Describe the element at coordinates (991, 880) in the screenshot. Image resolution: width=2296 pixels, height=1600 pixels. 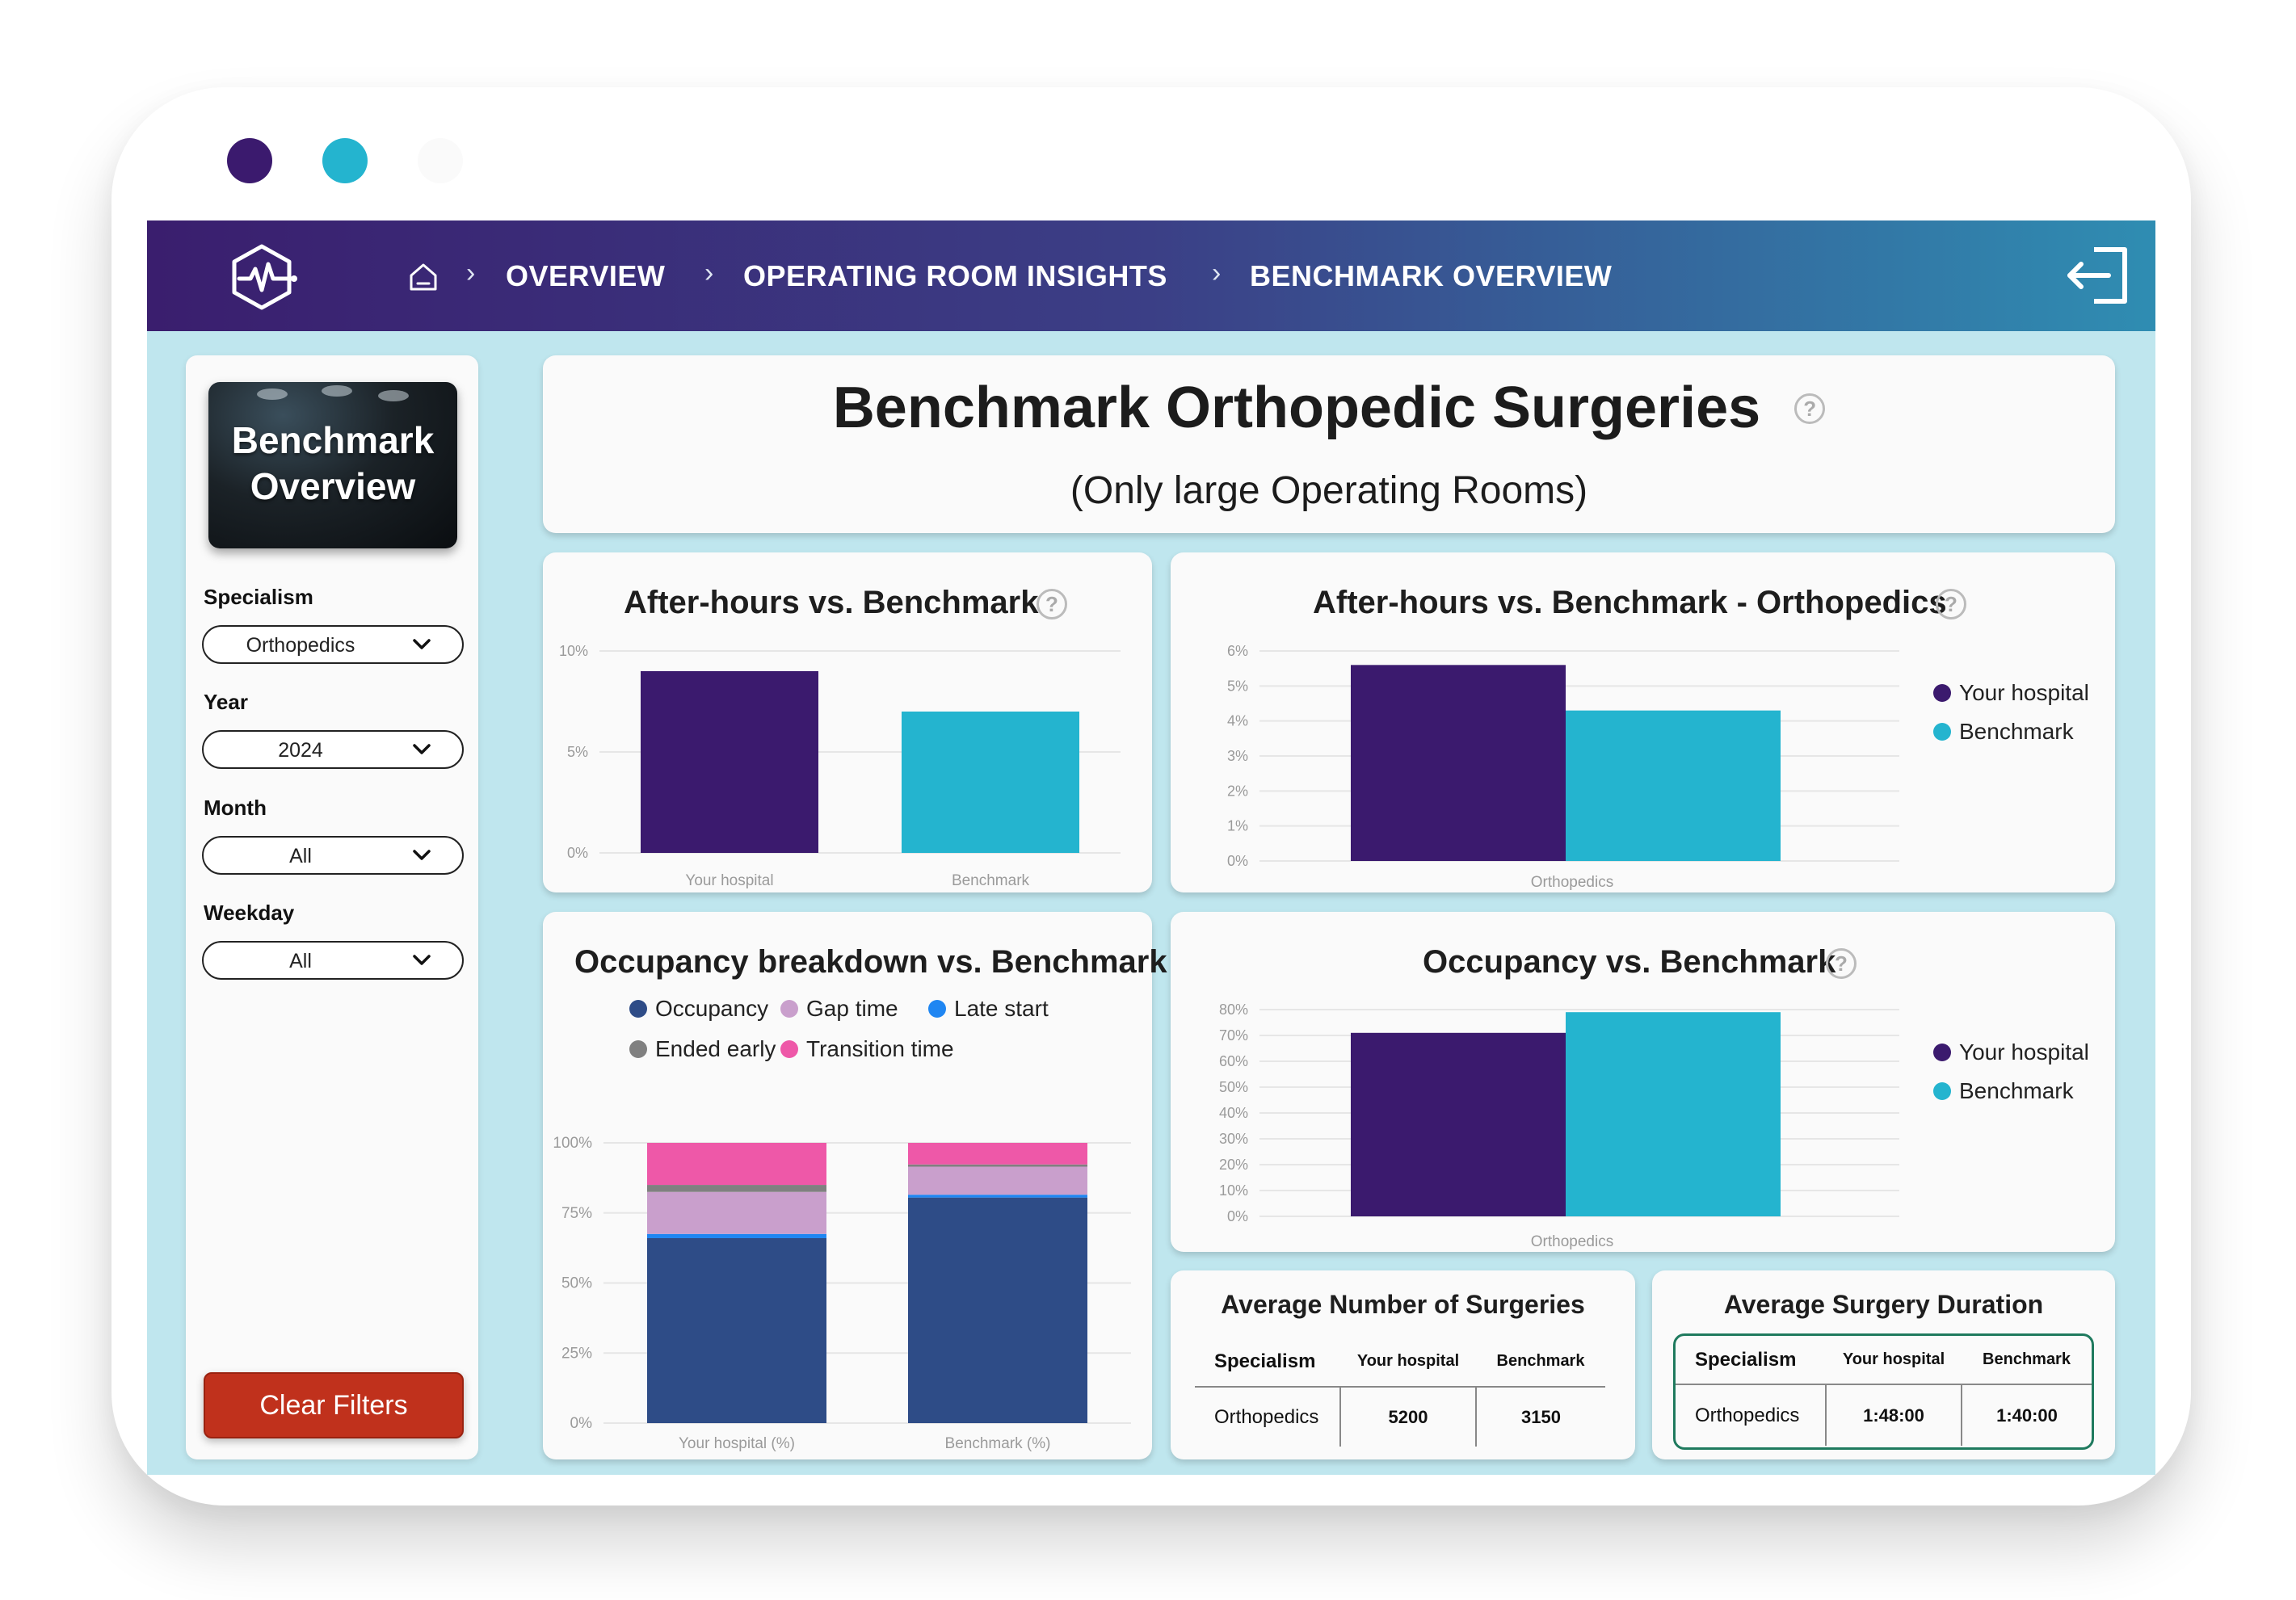
I see `x-tick-label: Benchmark` at that location.